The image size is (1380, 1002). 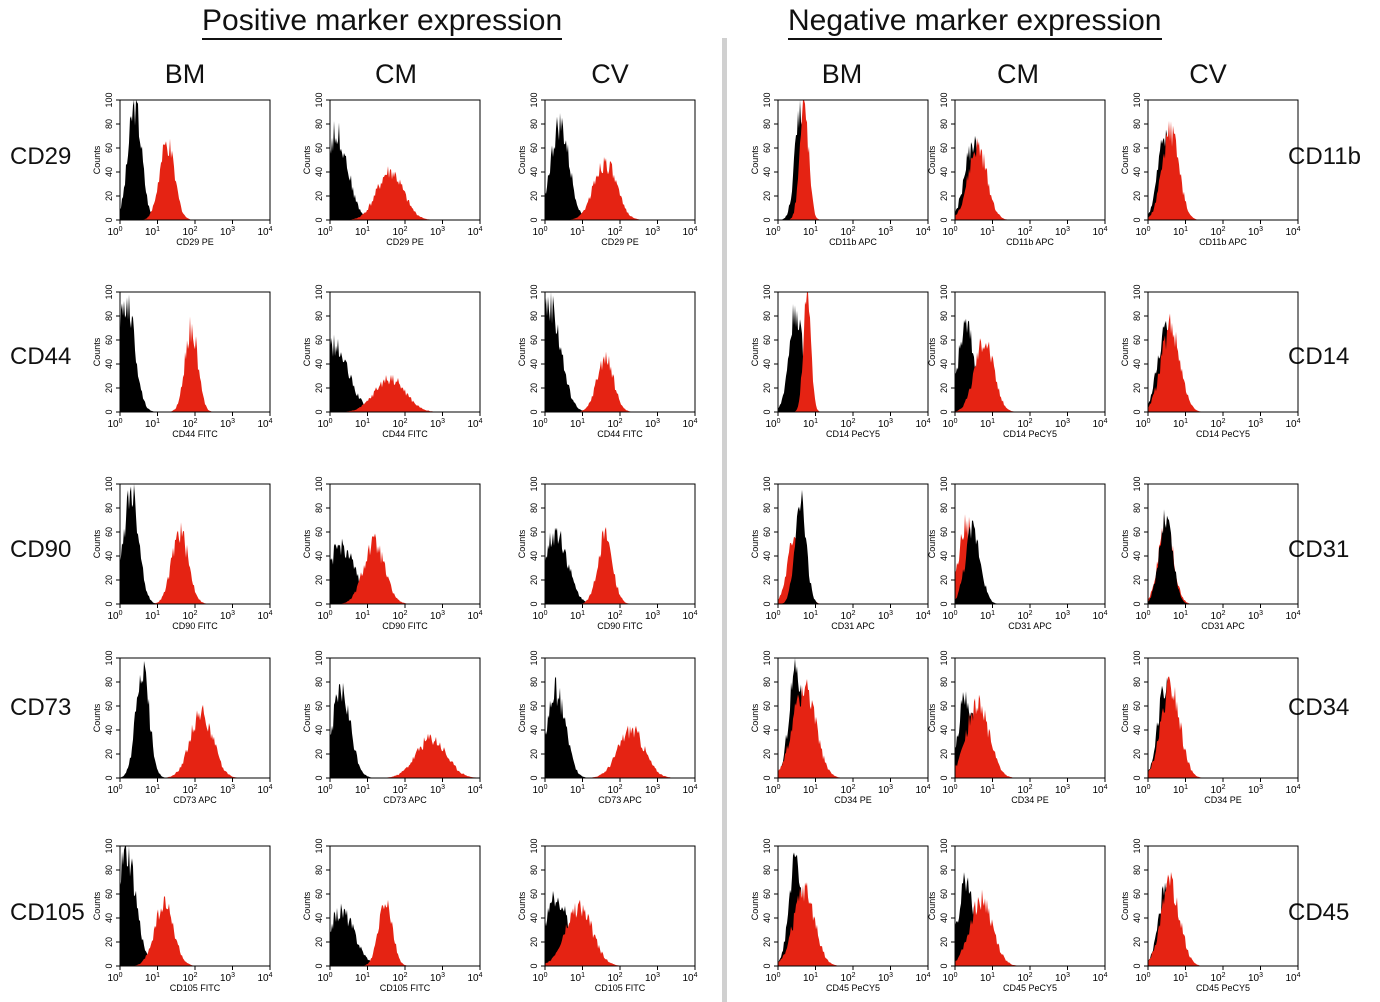 What do you see at coordinates (41, 549) in the screenshot?
I see `row-label-cd90: CD90` at bounding box center [41, 549].